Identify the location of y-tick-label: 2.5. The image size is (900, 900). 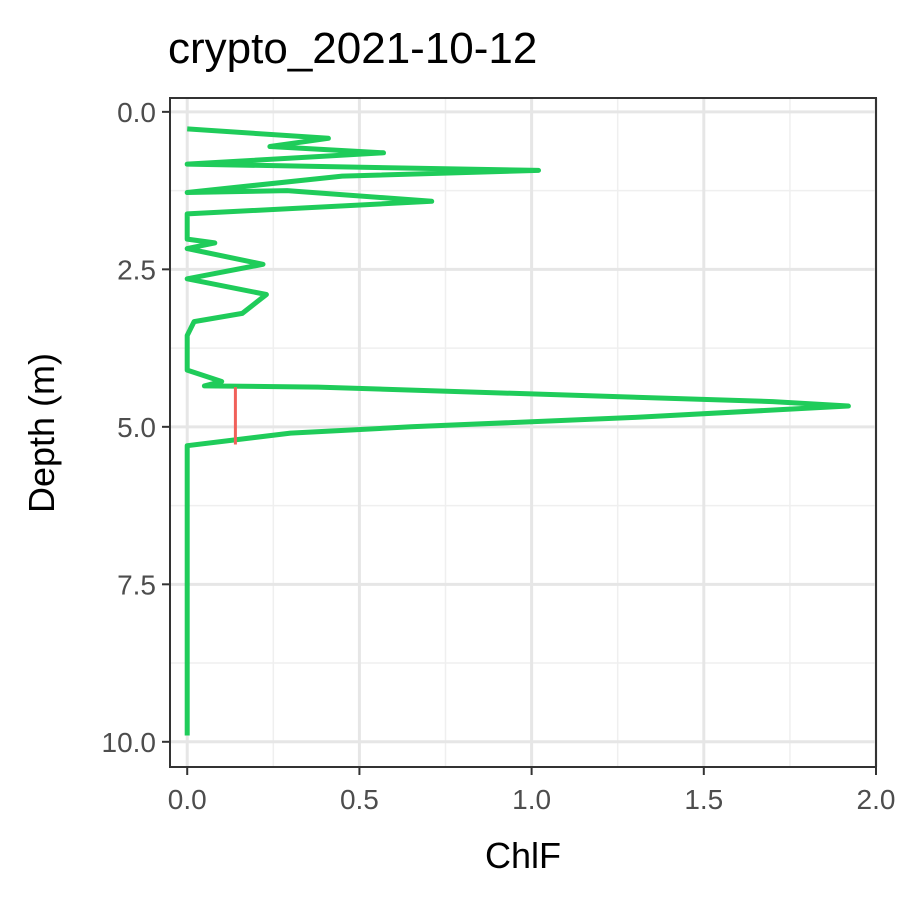
(136, 269).